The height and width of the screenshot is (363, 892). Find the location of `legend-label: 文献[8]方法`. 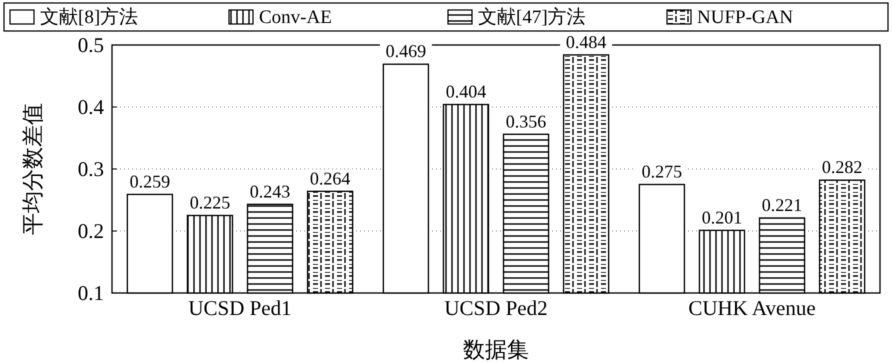

legend-label: 文献[8]方法 is located at coordinates (89, 17).